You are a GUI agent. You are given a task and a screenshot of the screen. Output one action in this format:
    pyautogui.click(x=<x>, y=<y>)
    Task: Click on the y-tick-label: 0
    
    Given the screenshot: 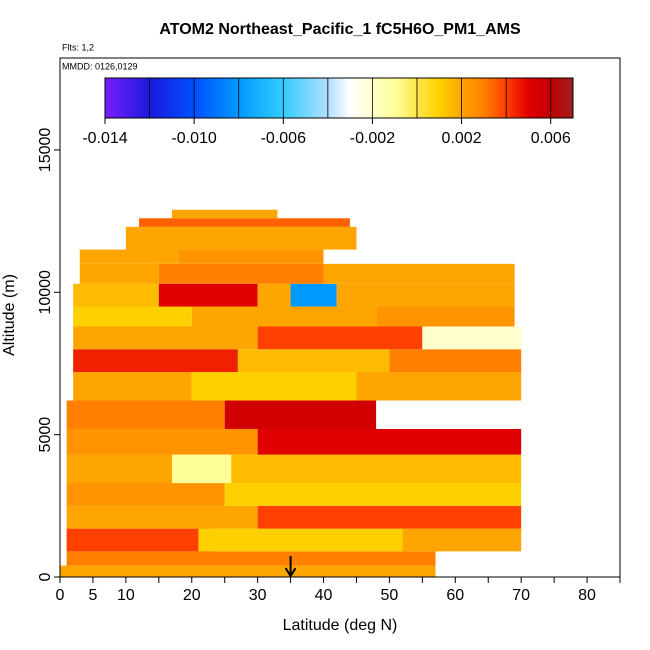 What is the action you would take?
    pyautogui.click(x=45, y=576)
    